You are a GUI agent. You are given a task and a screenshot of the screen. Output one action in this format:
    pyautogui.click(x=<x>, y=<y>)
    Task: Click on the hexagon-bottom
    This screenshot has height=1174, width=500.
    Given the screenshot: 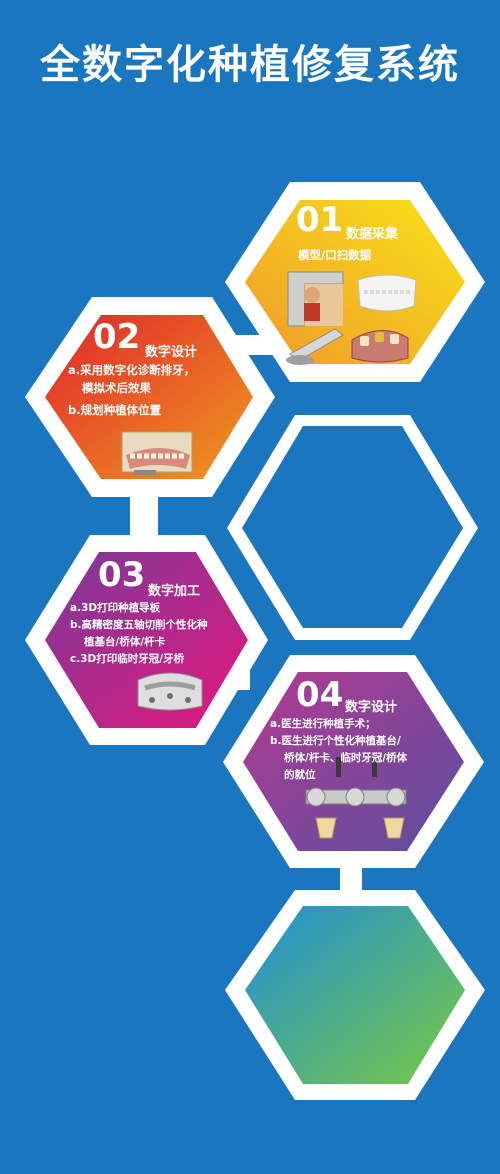 What is the action you would take?
    pyautogui.click(x=355, y=995)
    